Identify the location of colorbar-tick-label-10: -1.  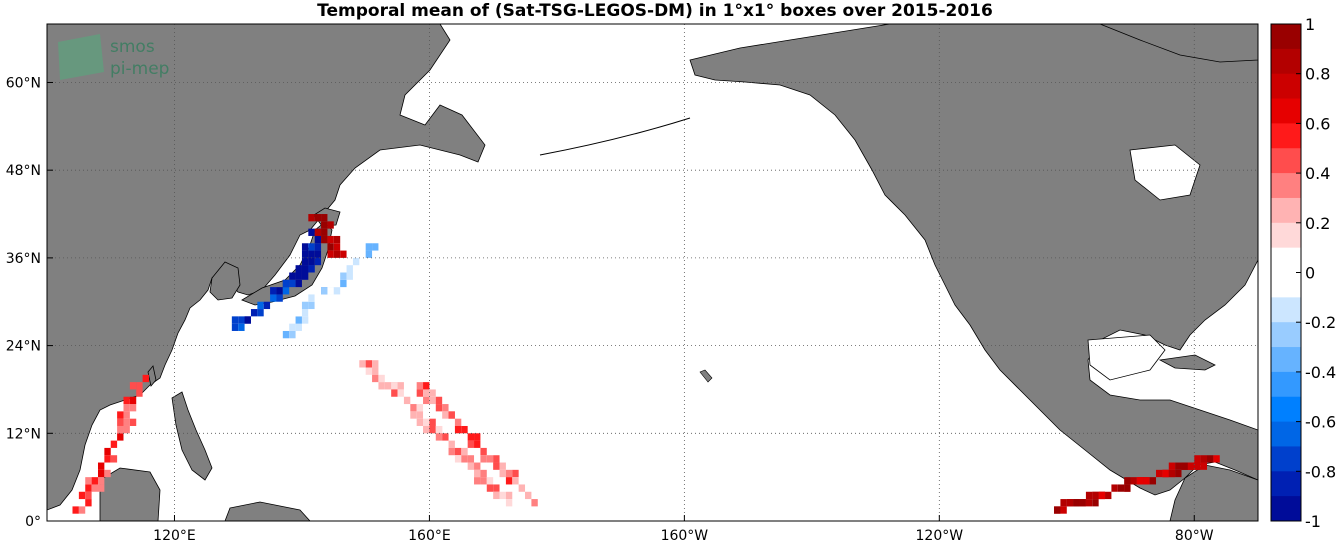
(1313, 521).